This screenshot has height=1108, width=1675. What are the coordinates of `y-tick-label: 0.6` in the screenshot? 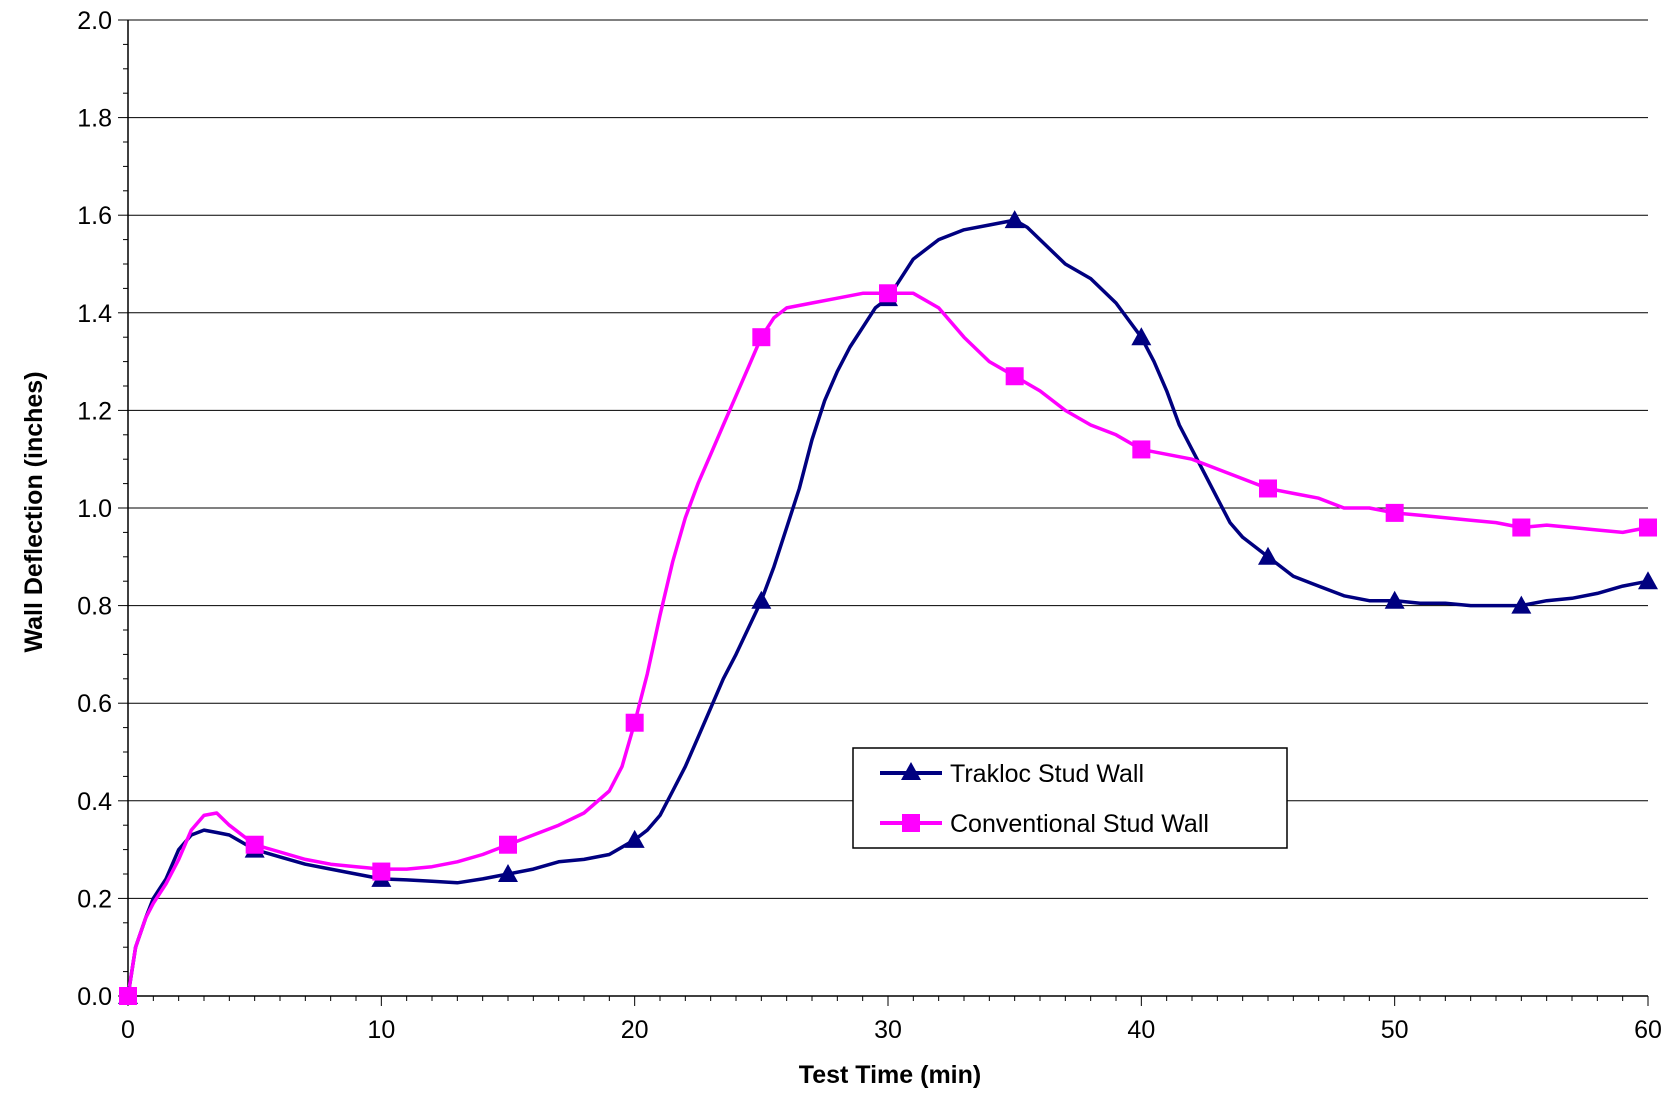 It's located at (94, 704).